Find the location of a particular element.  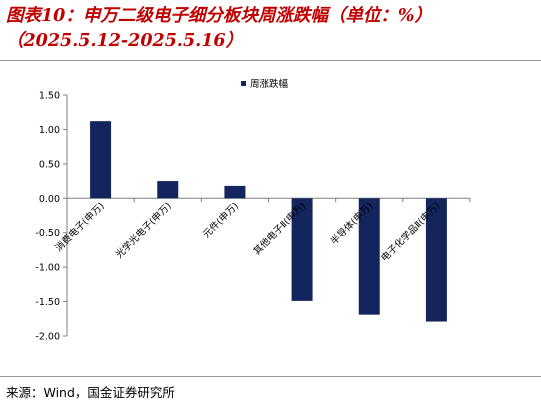

y-tick-label: 0.50 is located at coordinates (49, 164).